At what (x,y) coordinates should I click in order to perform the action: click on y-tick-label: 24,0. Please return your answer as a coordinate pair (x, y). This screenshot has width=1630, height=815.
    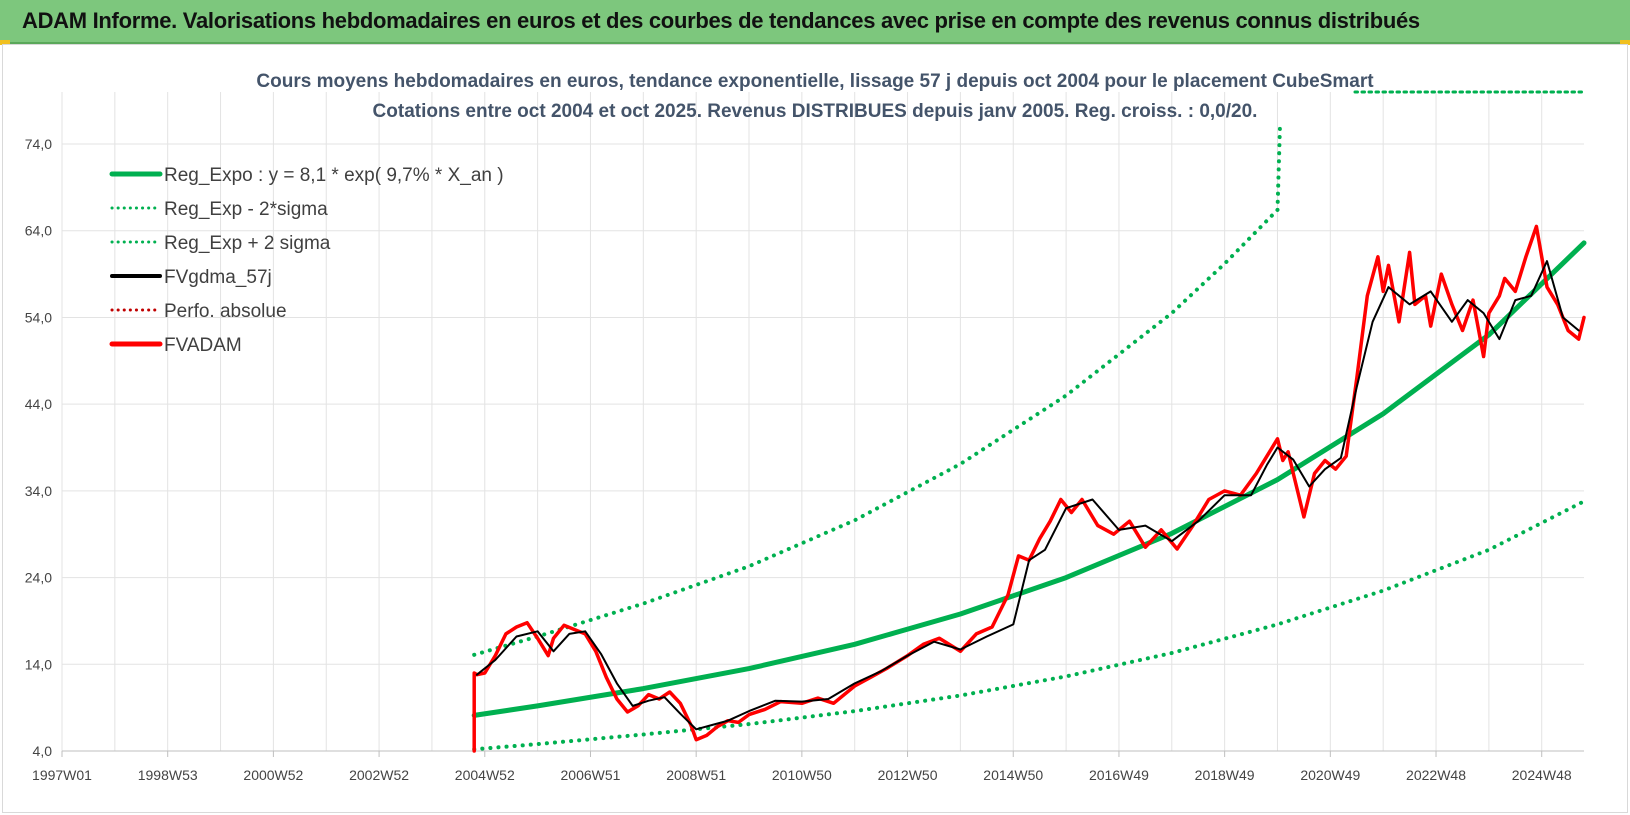
    Looking at the image, I should click on (38, 578).